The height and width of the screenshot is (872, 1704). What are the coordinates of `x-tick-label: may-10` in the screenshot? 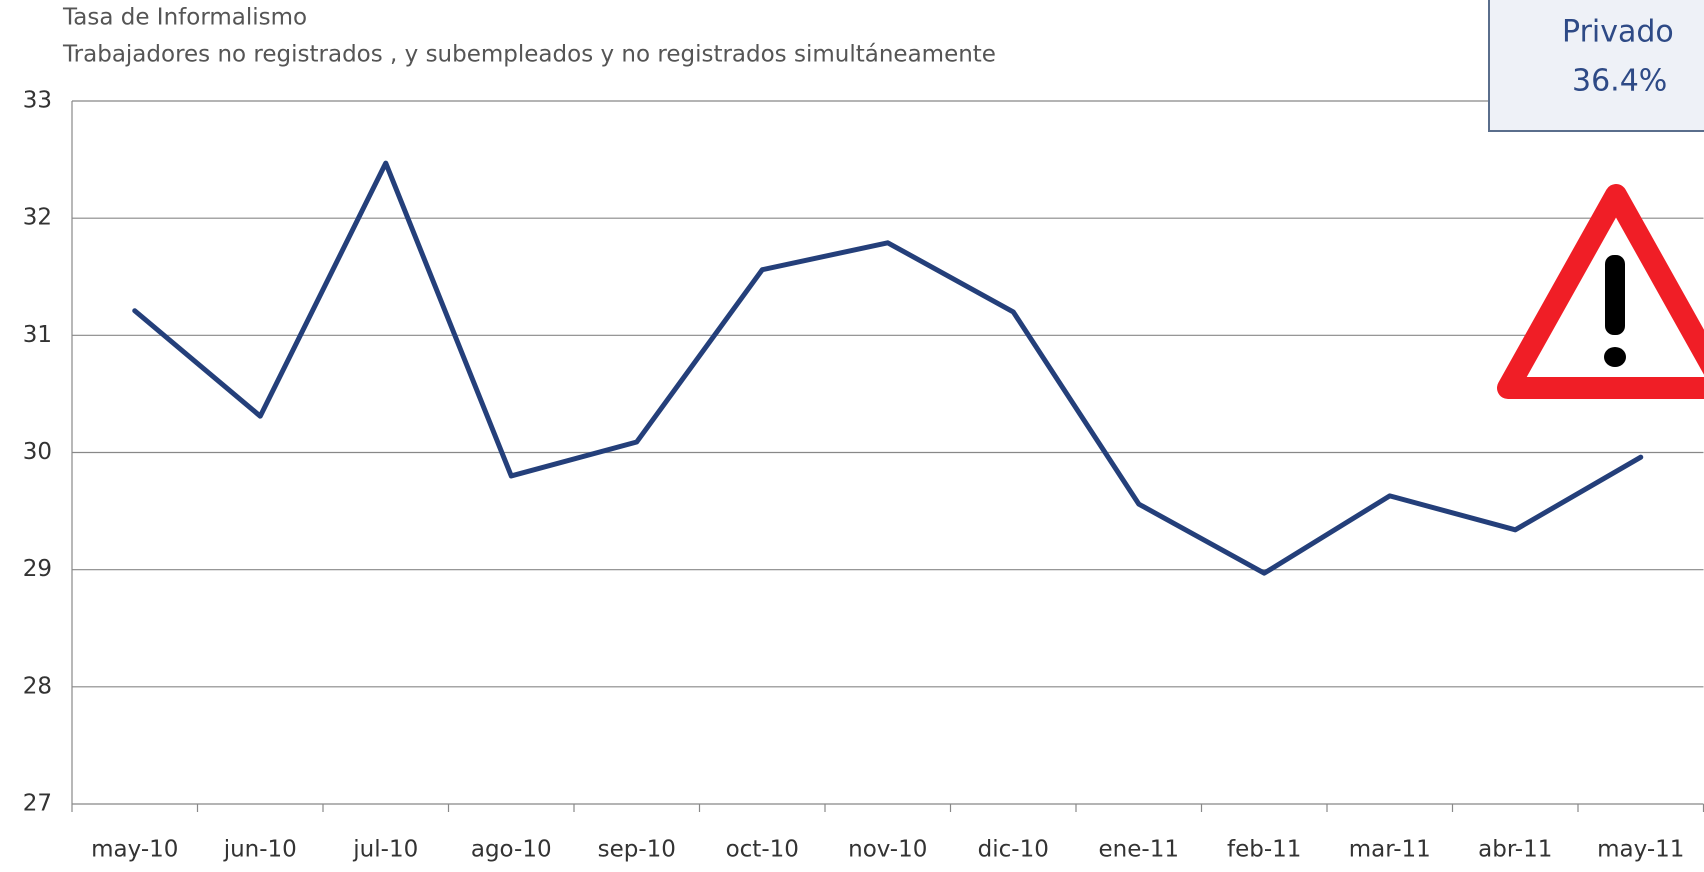 It's located at (134, 850).